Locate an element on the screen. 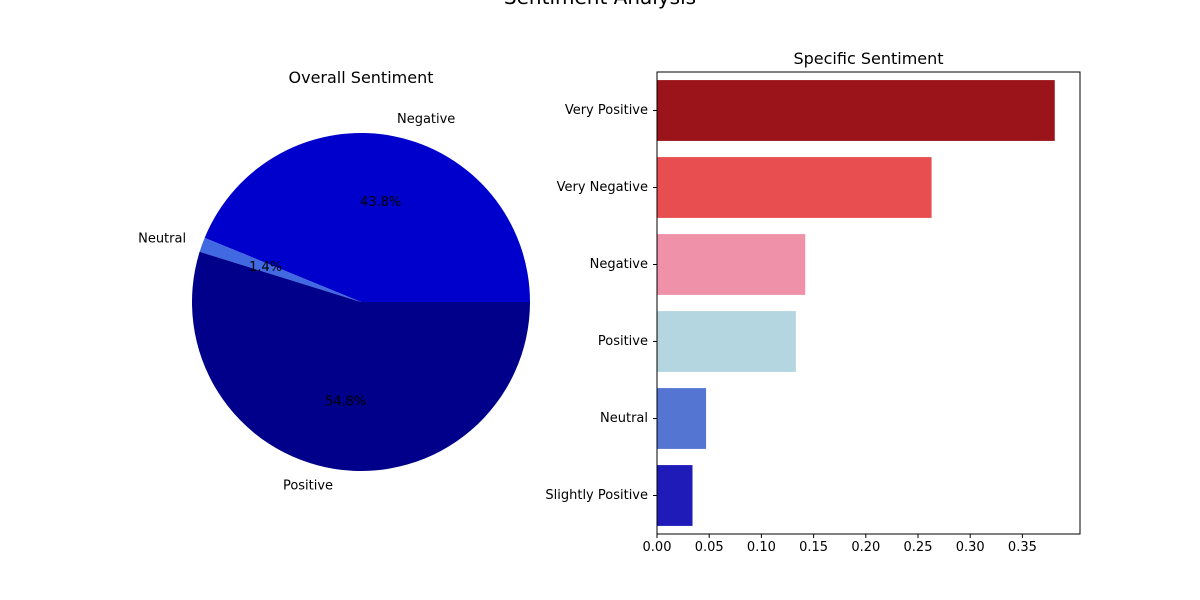 This screenshot has width=1200, height=600. x-tick-label: 0.25 is located at coordinates (918, 547).